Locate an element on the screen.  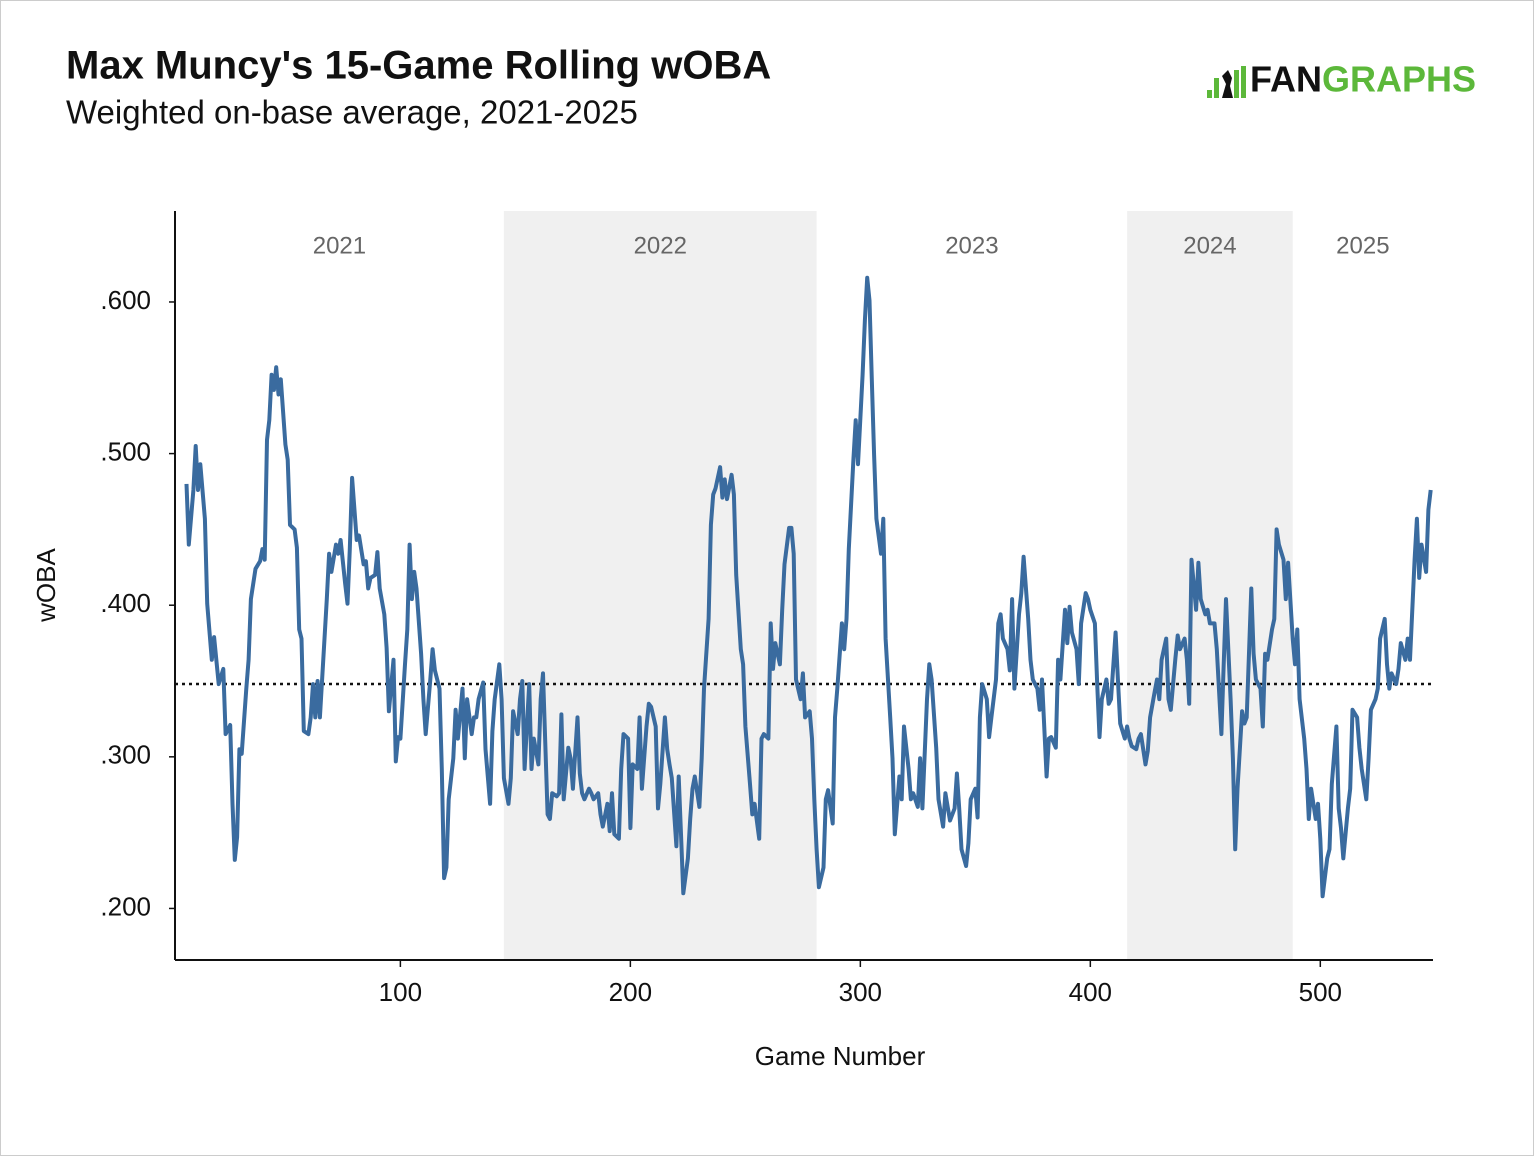
x-tick-label: 200 is located at coordinates (630, 992).